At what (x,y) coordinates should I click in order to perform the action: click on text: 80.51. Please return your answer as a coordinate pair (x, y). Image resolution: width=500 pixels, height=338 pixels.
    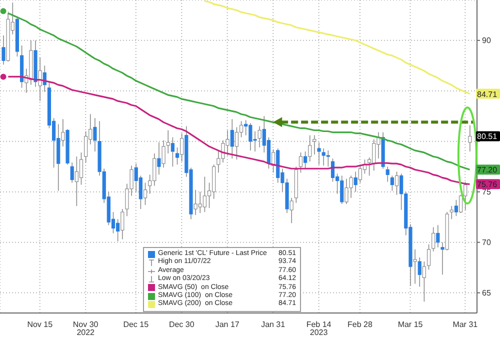
    Looking at the image, I should click on (487, 137).